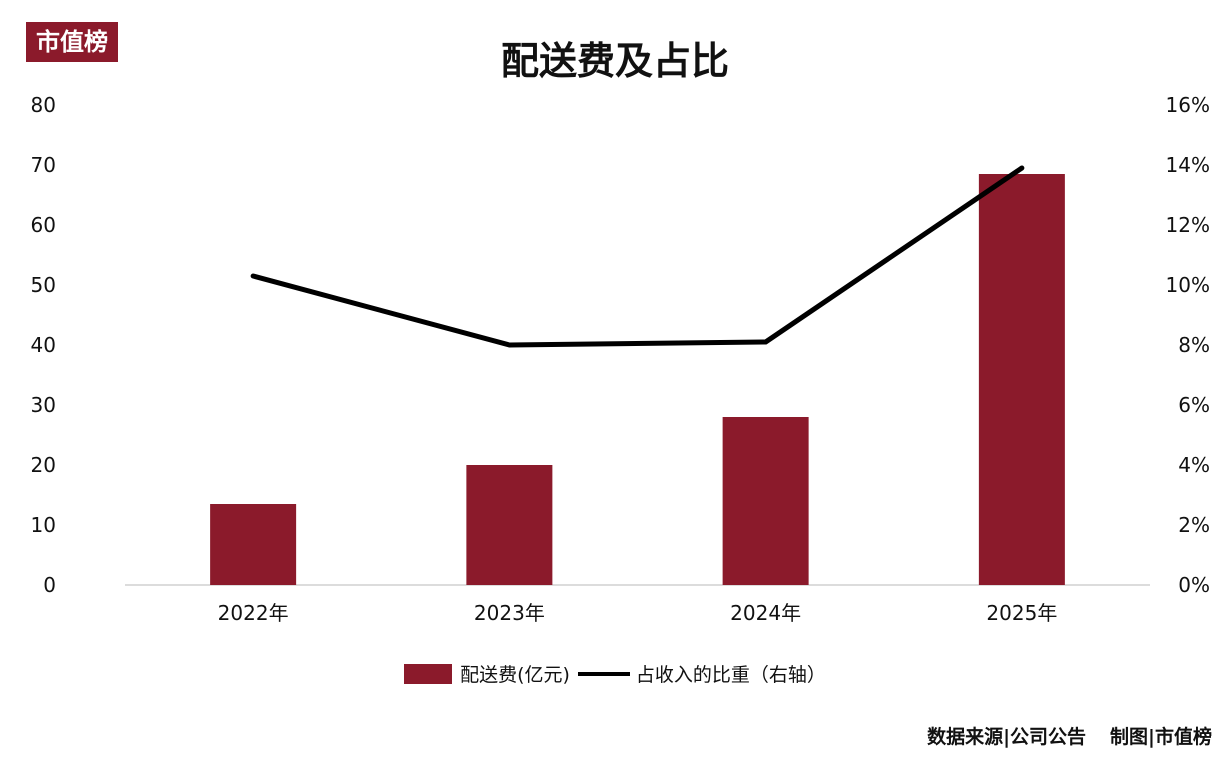 The image size is (1230, 768). What do you see at coordinates (1161, 737) in the screenshot?
I see `maker-label: 制图|市值榜` at bounding box center [1161, 737].